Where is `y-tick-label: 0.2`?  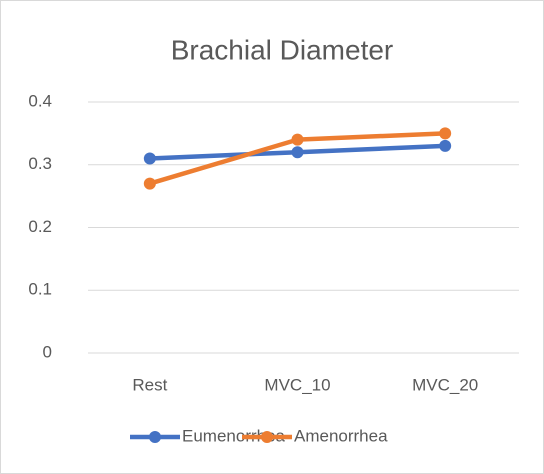
y-tick-label: 0.2 is located at coordinates (40, 226).